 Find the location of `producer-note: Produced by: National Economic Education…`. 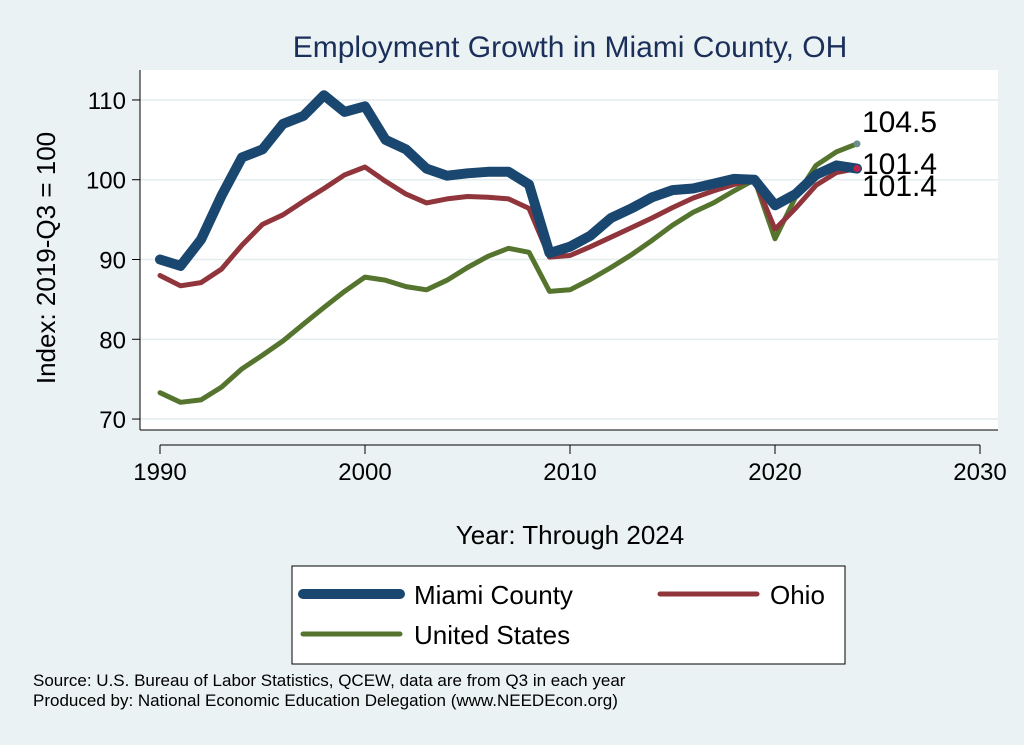

producer-note: Produced by: National Economic Education… is located at coordinates (325, 700).